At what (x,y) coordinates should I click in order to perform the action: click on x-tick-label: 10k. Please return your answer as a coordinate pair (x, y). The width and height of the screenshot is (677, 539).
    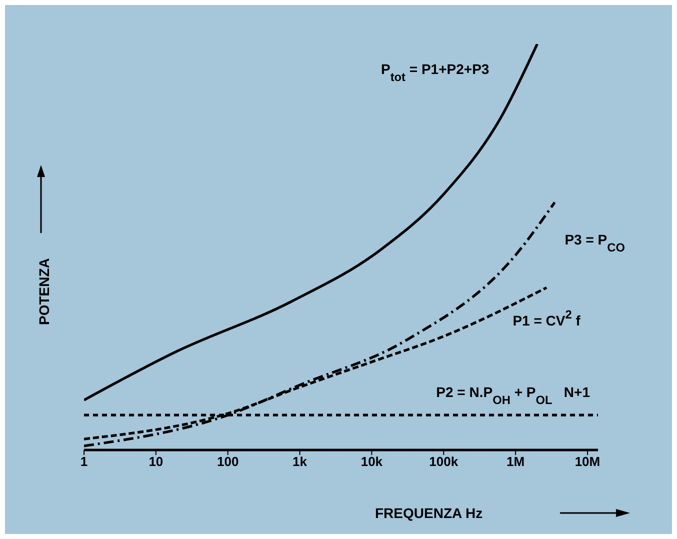
    Looking at the image, I should click on (372, 462).